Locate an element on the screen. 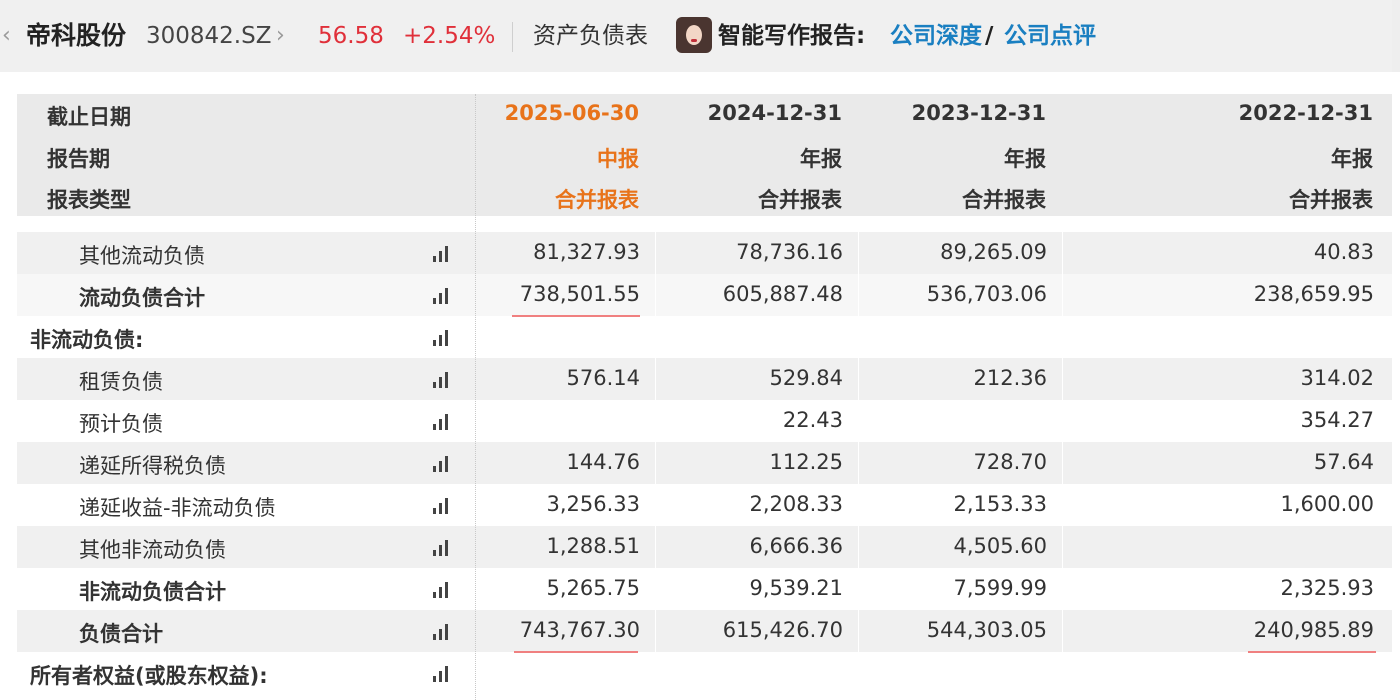 Image resolution: width=1400 pixels, height=700 pixels. row-value: 40.83 is located at coordinates (1343, 252).